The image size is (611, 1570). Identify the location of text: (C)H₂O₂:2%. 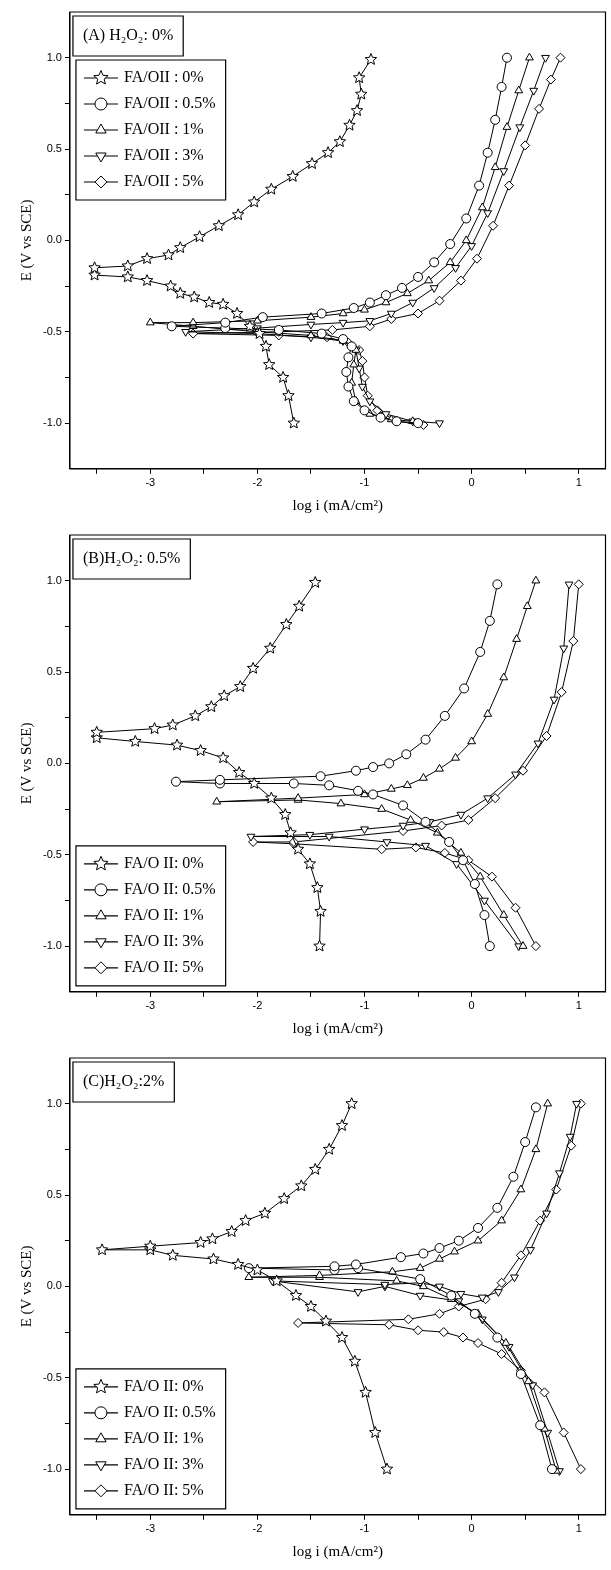
(123, 1081).